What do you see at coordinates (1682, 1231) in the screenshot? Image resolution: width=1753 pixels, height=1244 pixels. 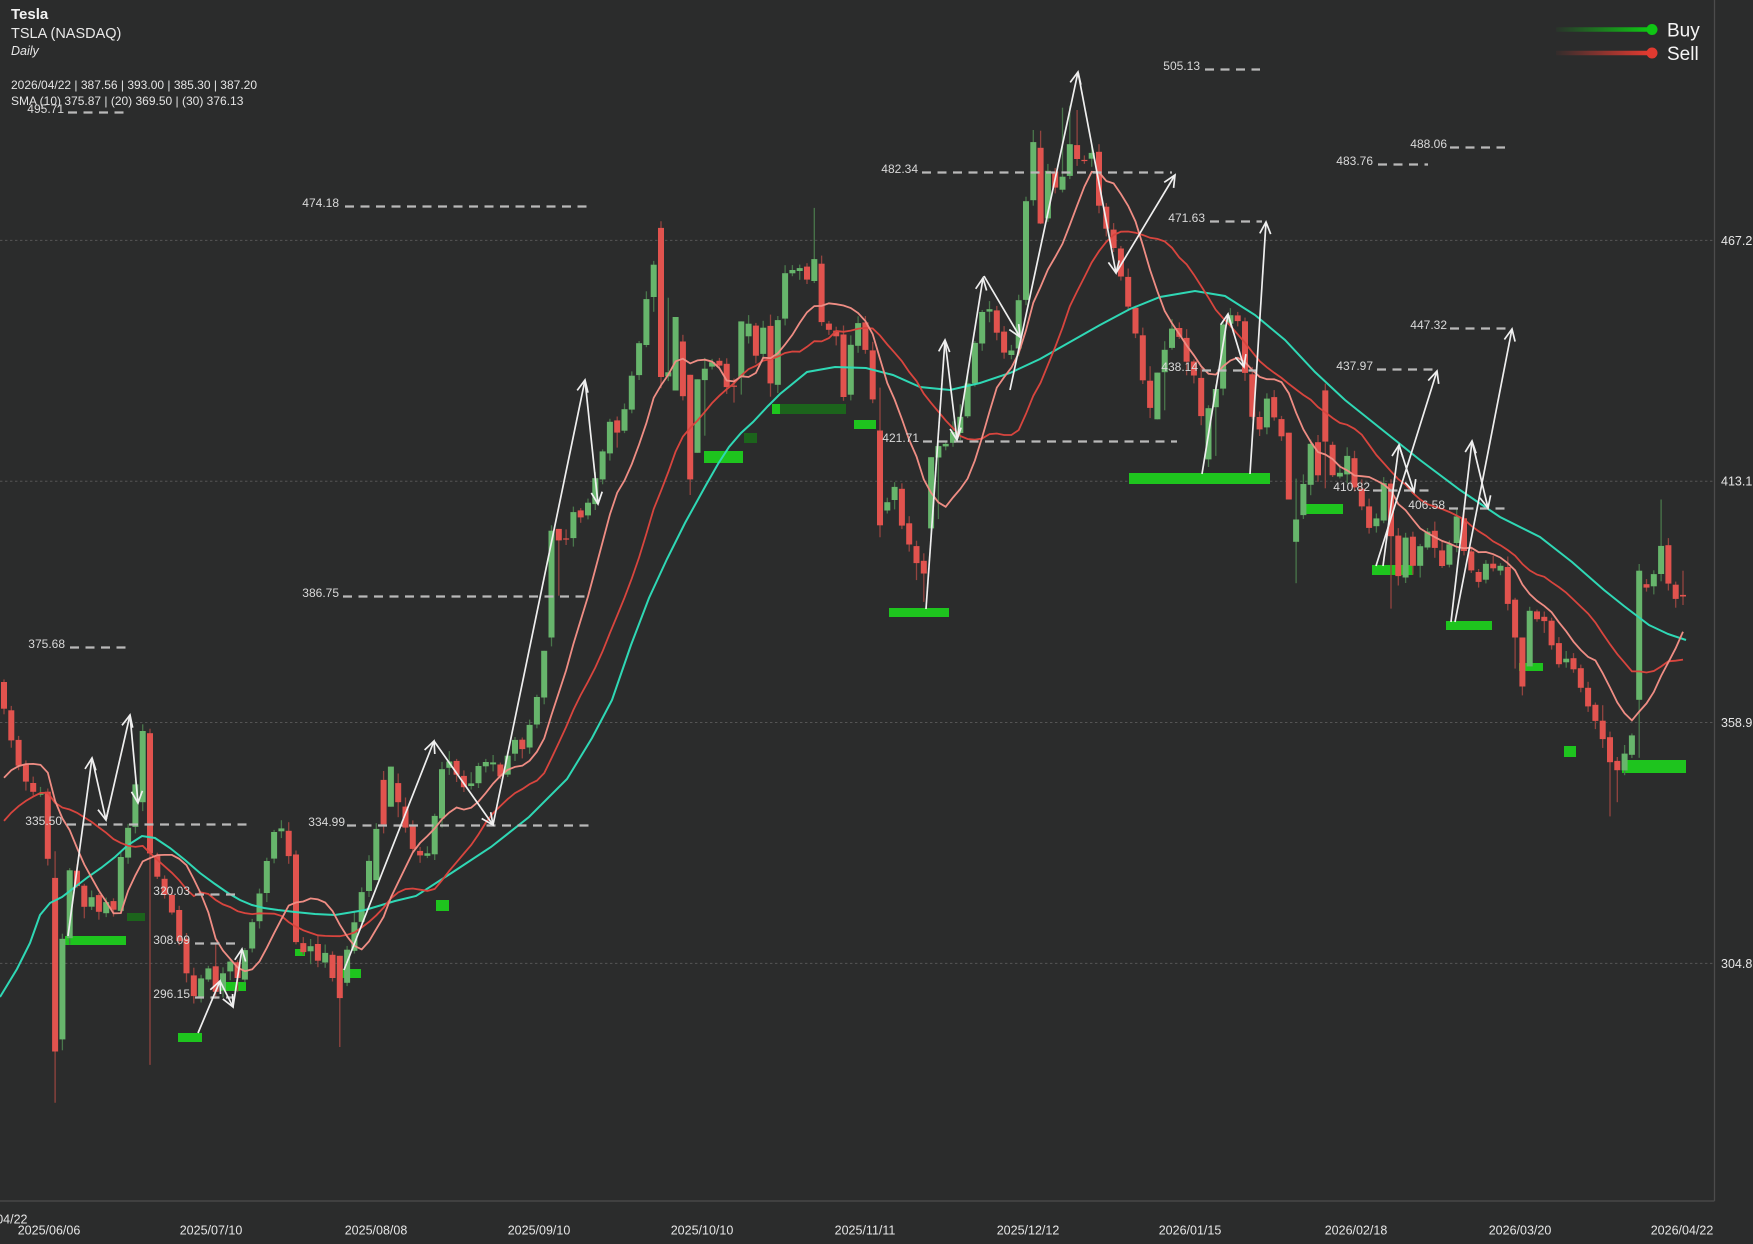 I see `svg-text: 2026/04/22` at bounding box center [1682, 1231].